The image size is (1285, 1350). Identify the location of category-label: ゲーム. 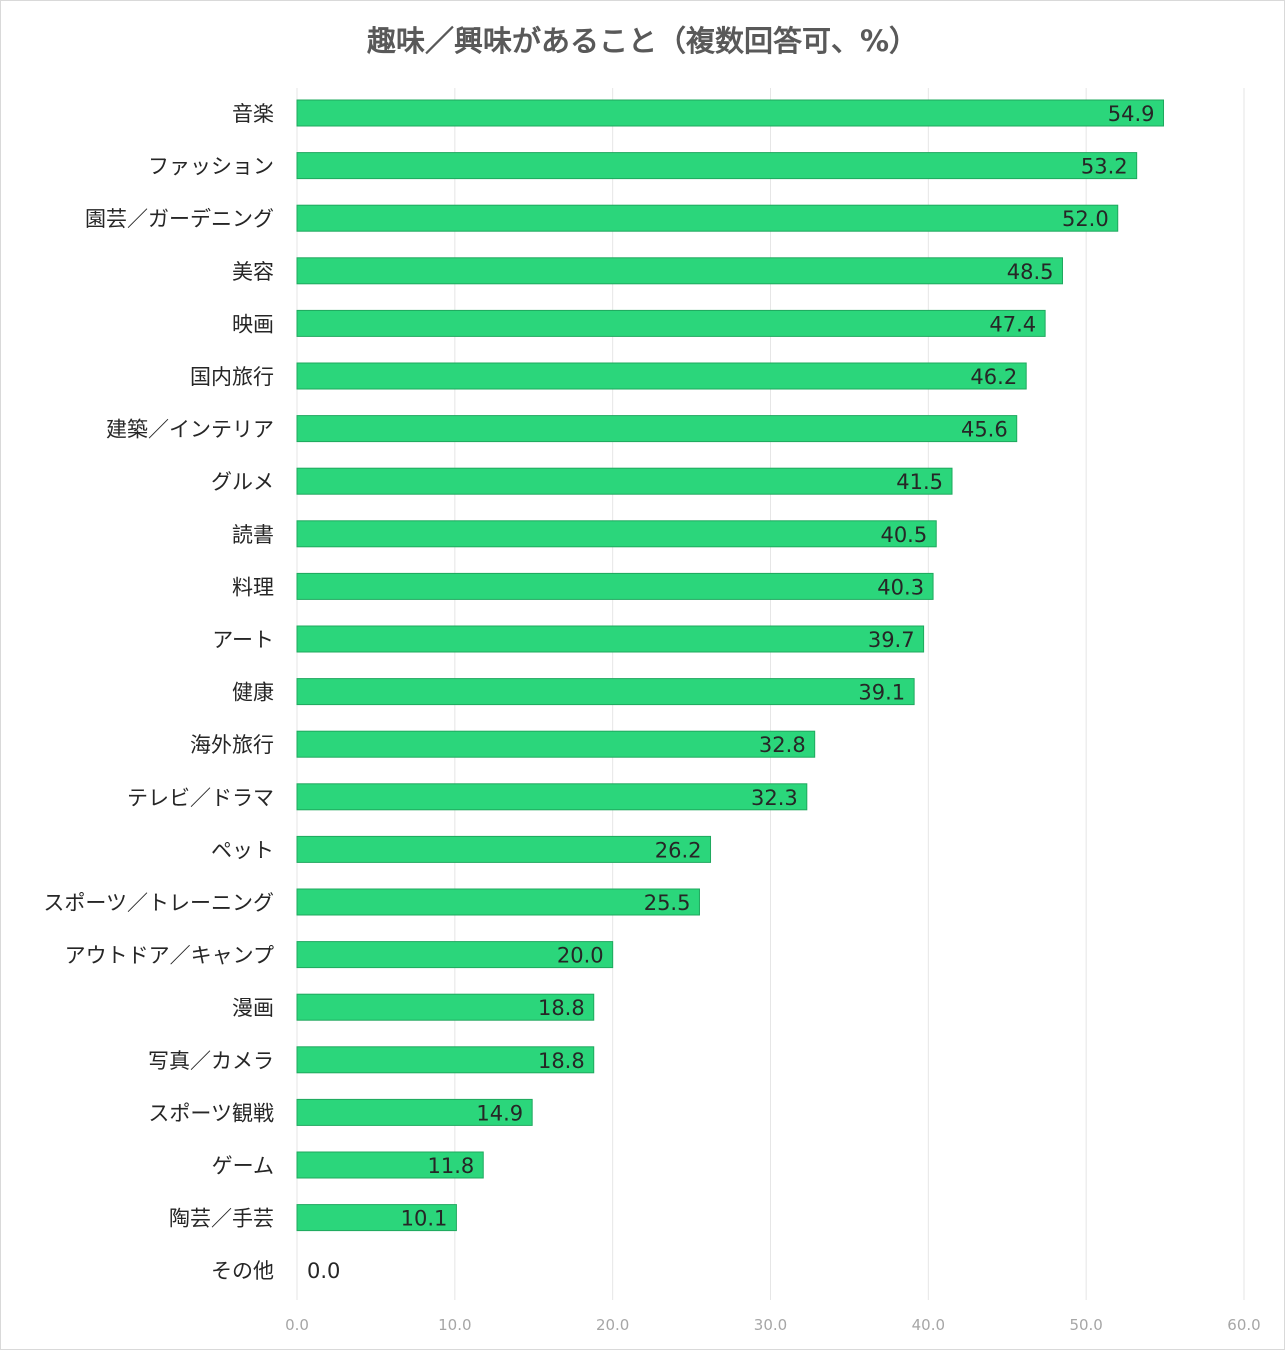
(243, 1166).